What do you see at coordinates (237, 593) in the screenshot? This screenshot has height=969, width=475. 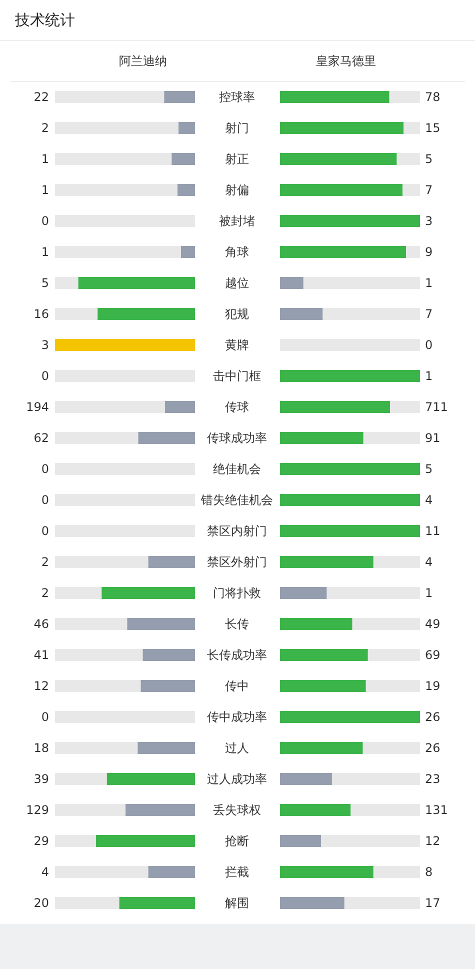 I see `category-label: 门将扑救` at bounding box center [237, 593].